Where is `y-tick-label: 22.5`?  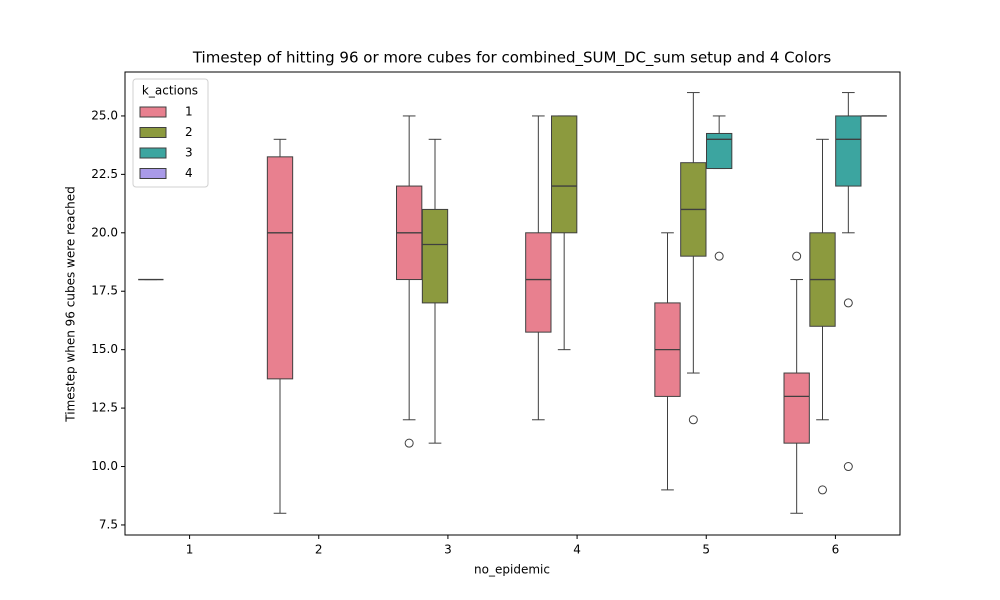 y-tick-label: 22.5 is located at coordinates (104, 174).